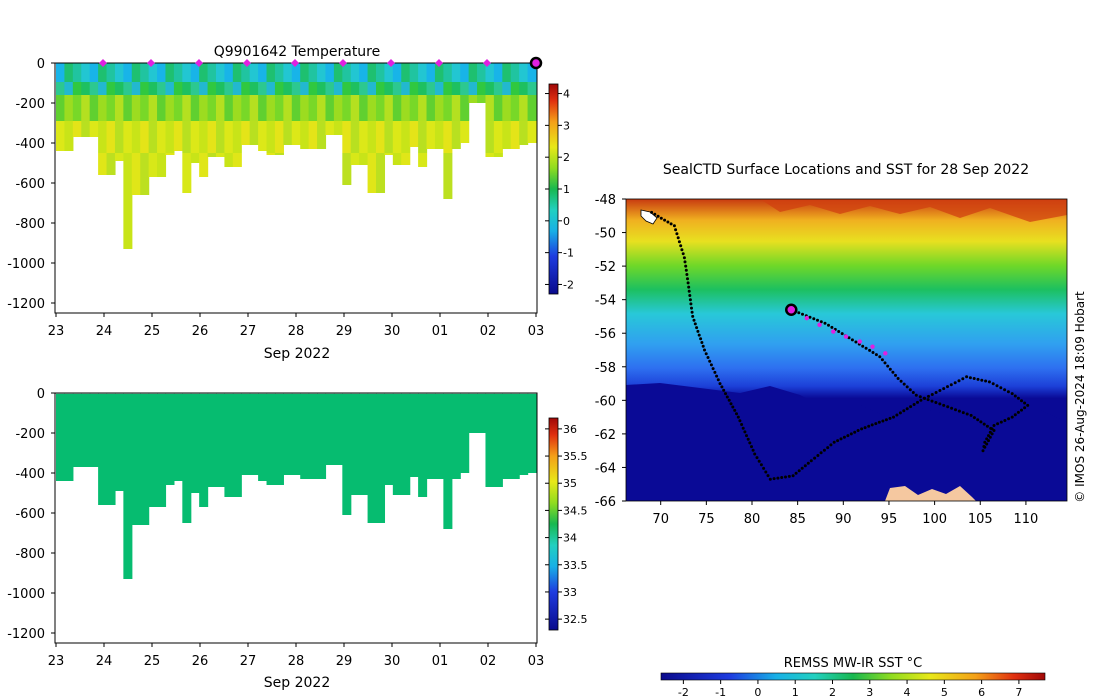  I want to click on map-y-tick-label: -48, so click(605, 200).